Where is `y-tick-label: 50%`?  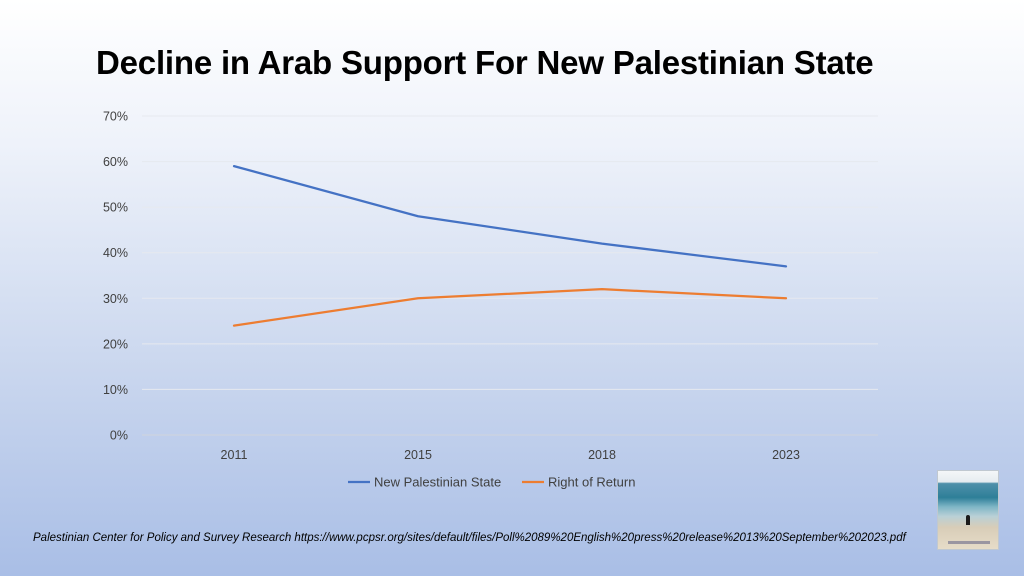 y-tick-label: 50% is located at coordinates (115, 208).